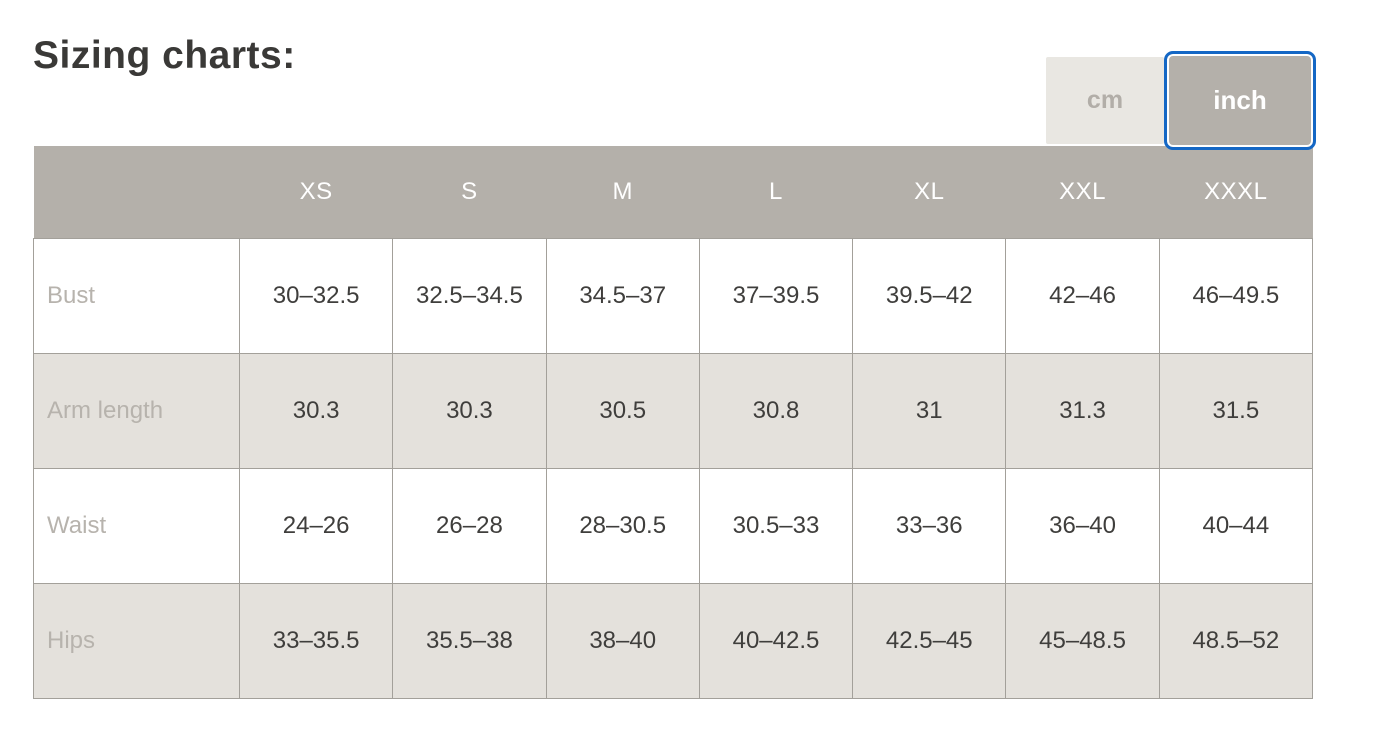  Describe the element at coordinates (776, 526) in the screenshot. I see `size-value-cell: 30.5–33` at that location.